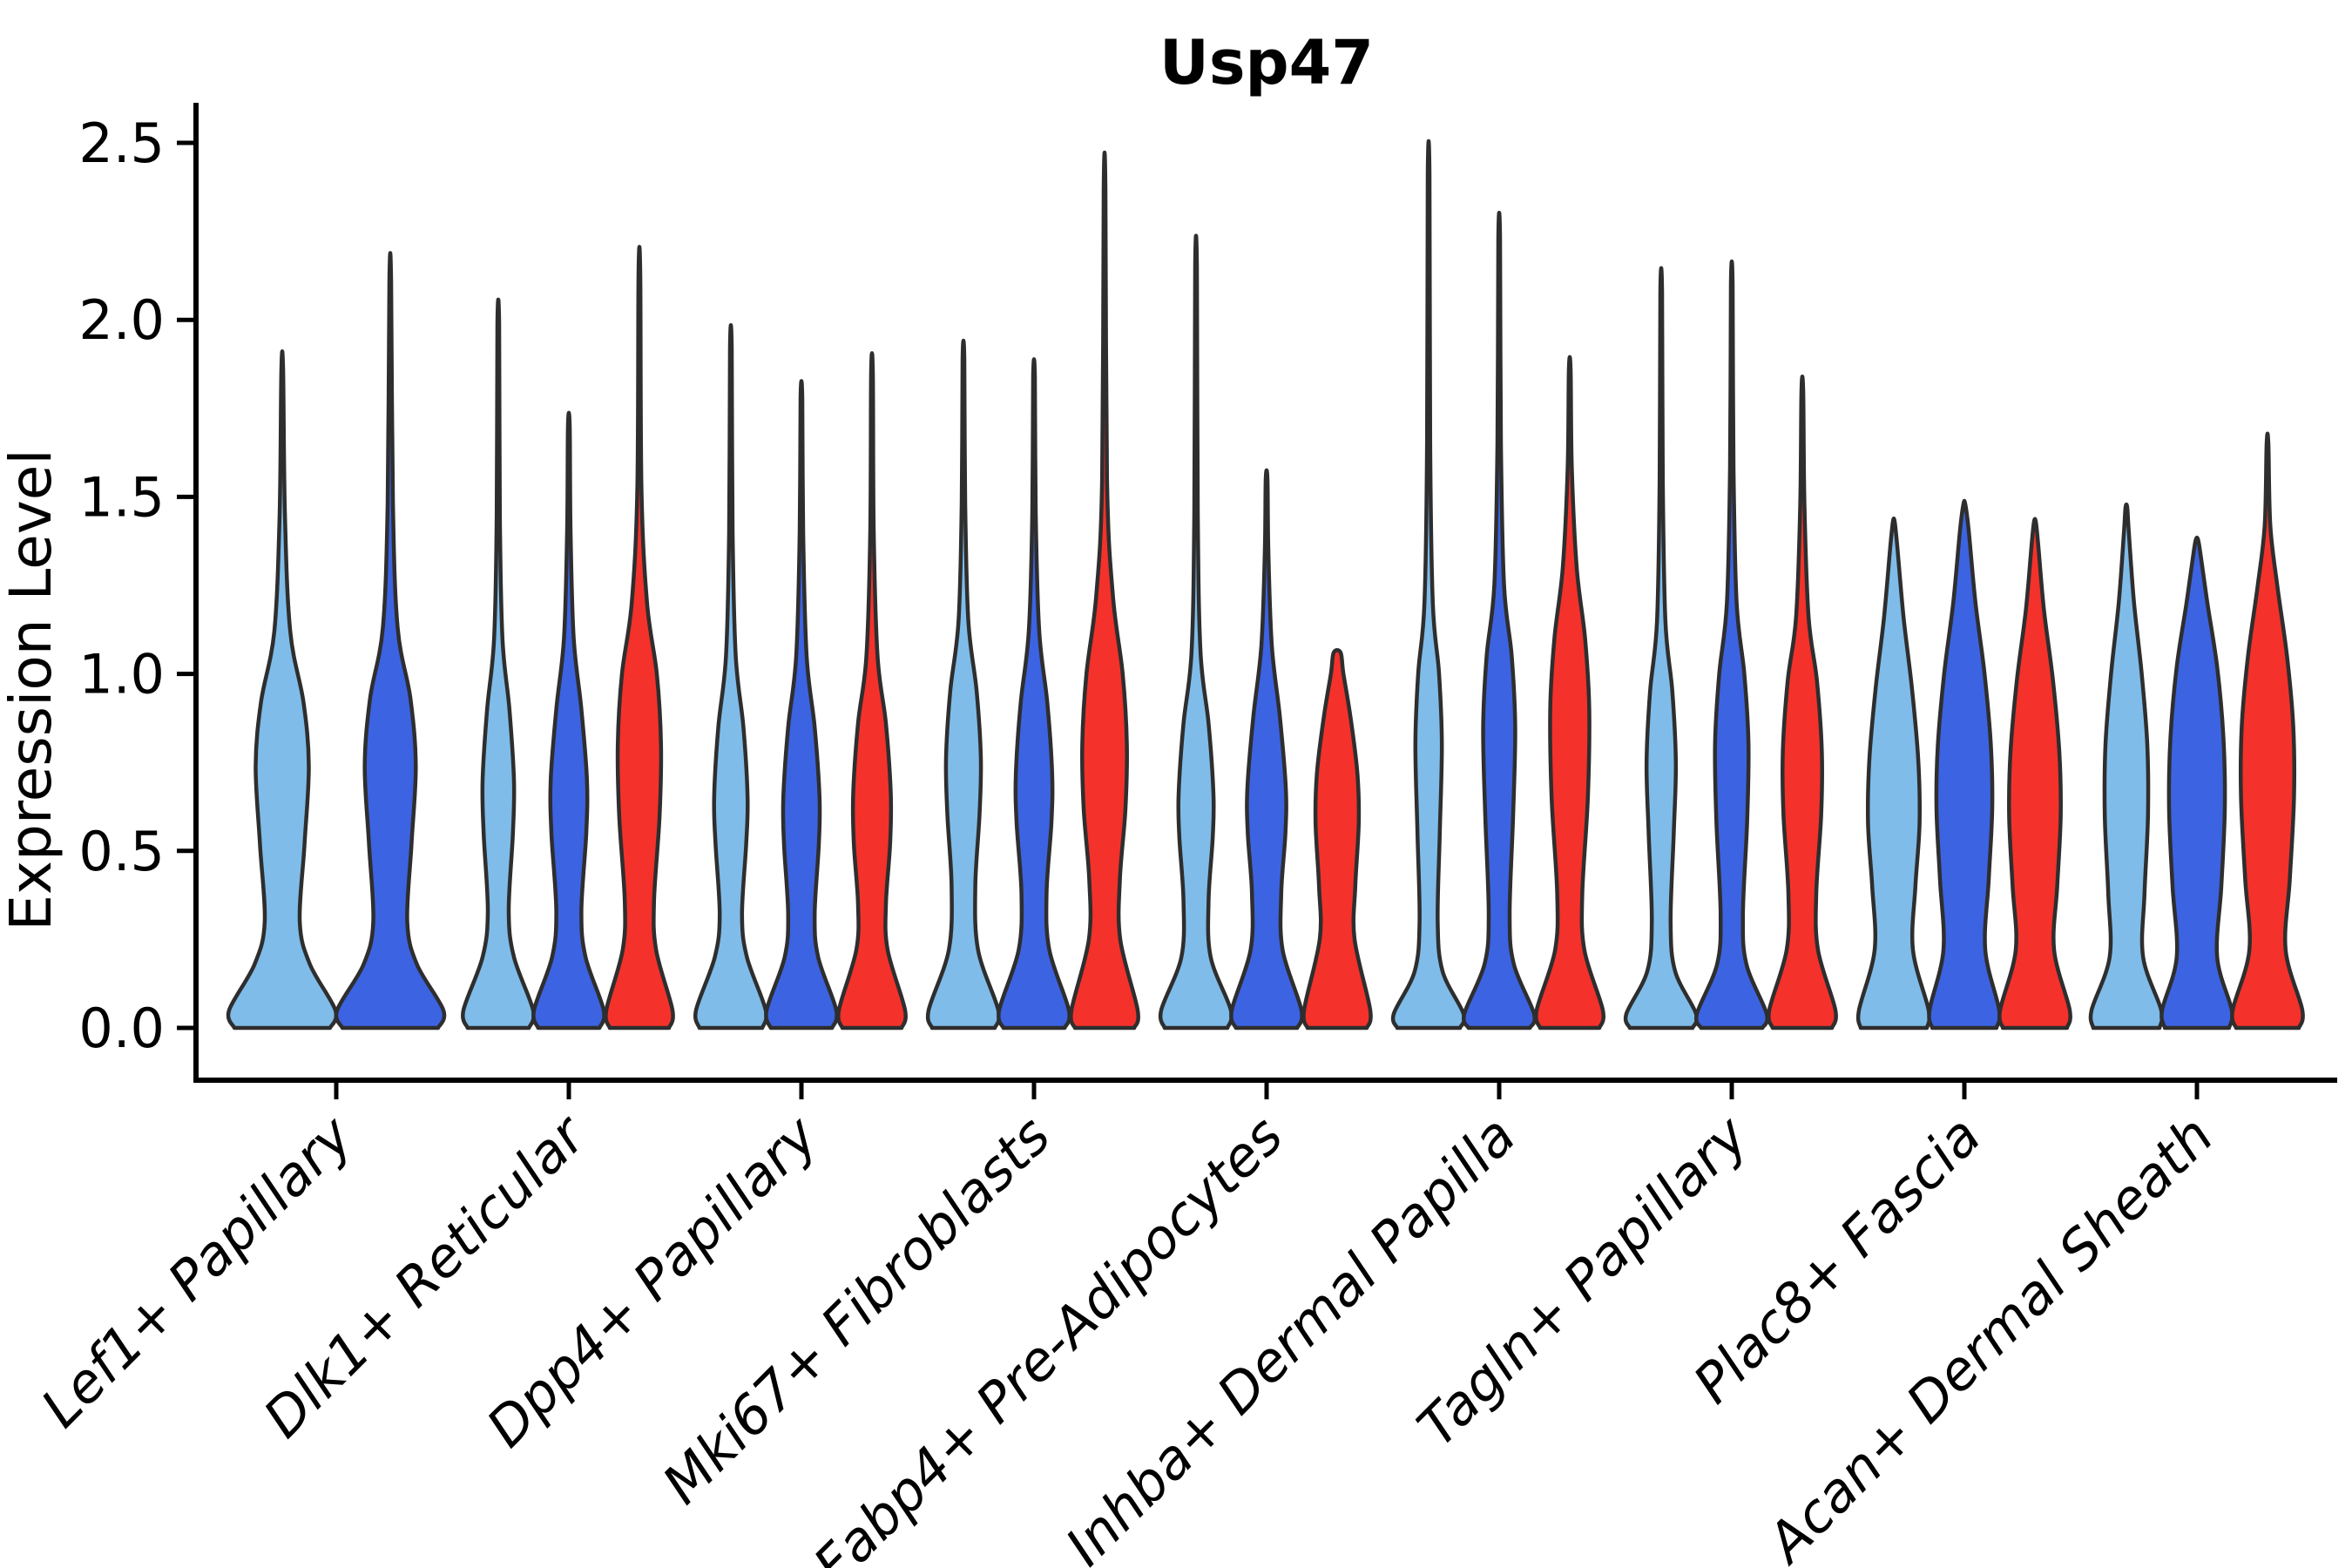  Describe the element at coordinates (856, 1310) in the screenshot. I see `x-tick-label-mki67-fibroblasts: Mki67+ Fibroblasts` at that location.